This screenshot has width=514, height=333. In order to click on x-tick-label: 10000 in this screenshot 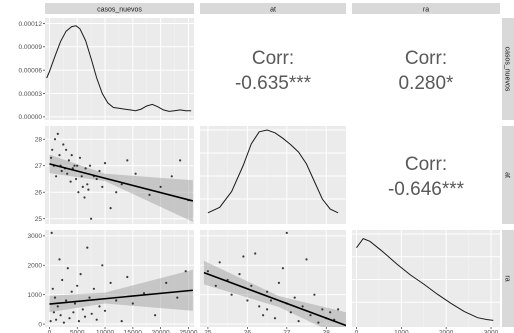, I will do `click(105, 331)`.